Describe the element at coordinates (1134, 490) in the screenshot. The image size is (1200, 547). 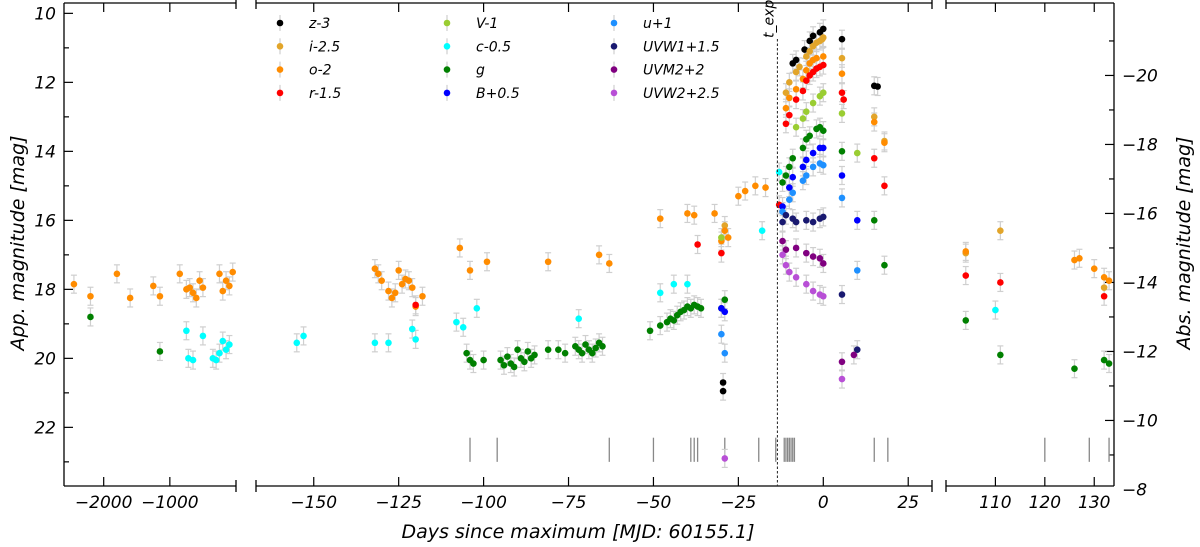
I see `y-right-tick-label: −8` at that location.